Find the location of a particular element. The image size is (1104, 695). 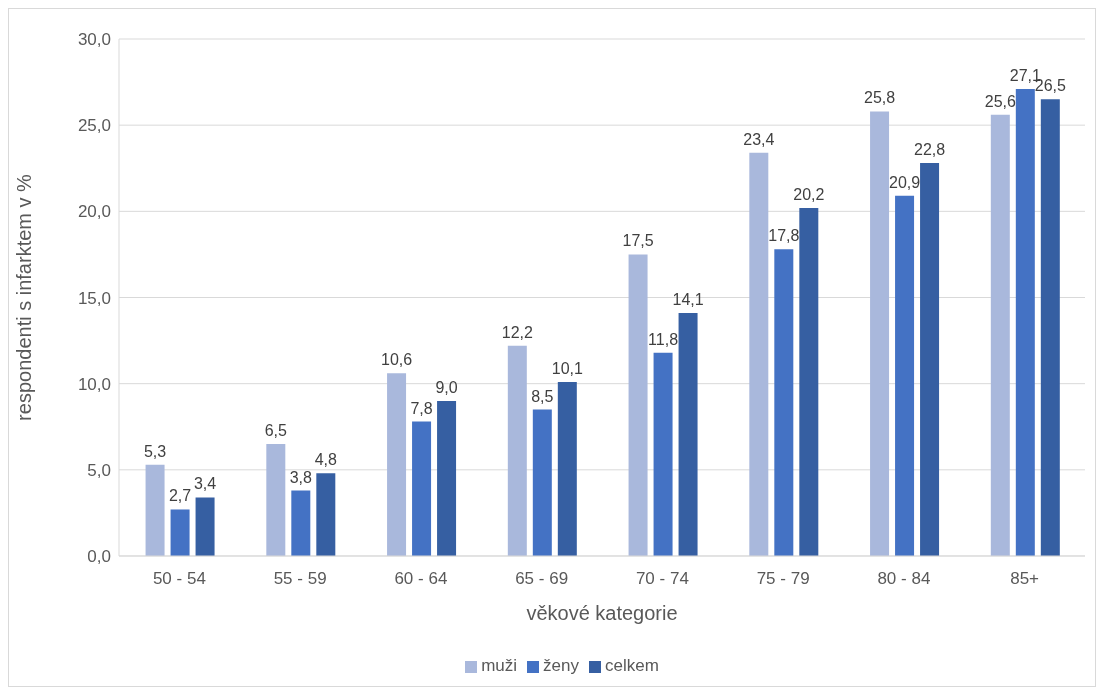

data-label: 10,6 is located at coordinates (396, 360).